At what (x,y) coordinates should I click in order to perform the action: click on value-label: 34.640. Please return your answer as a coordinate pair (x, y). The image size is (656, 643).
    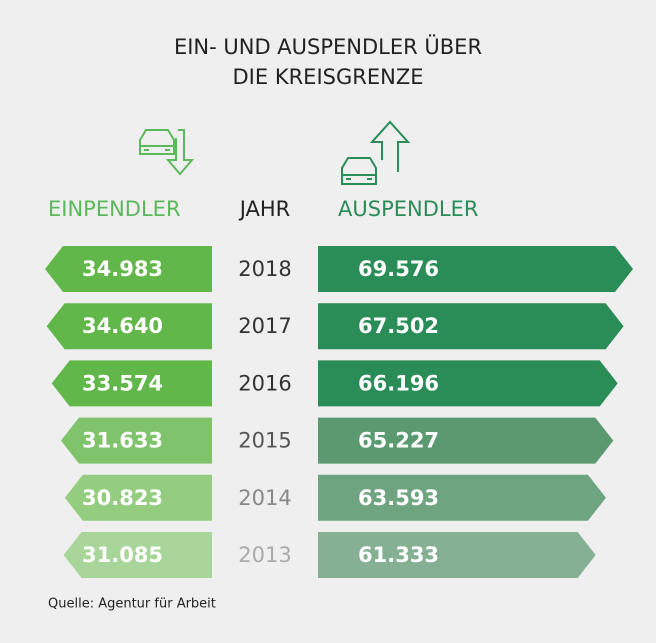
    Looking at the image, I should click on (122, 326).